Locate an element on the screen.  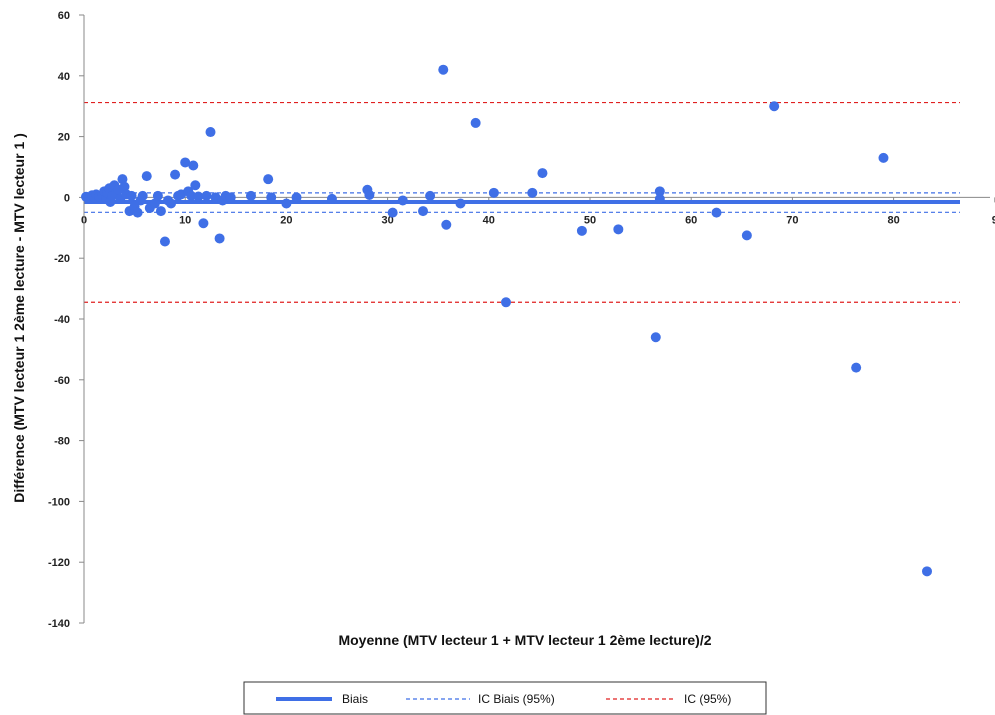
y-tick-label: 20 is located at coordinates (64, 138).